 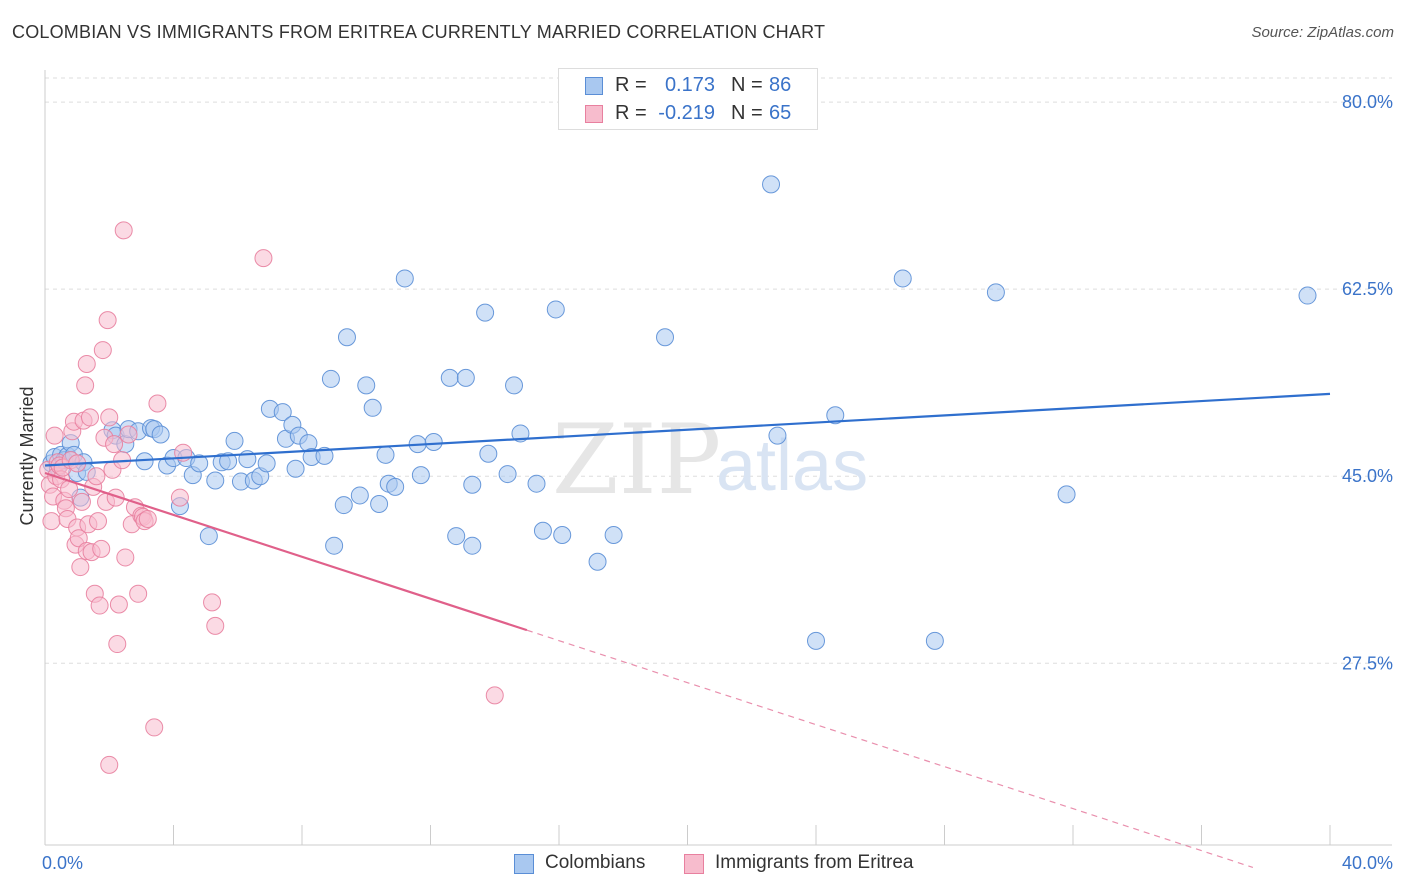 I want to click on r-value: 0.173, so click(x=689, y=85).